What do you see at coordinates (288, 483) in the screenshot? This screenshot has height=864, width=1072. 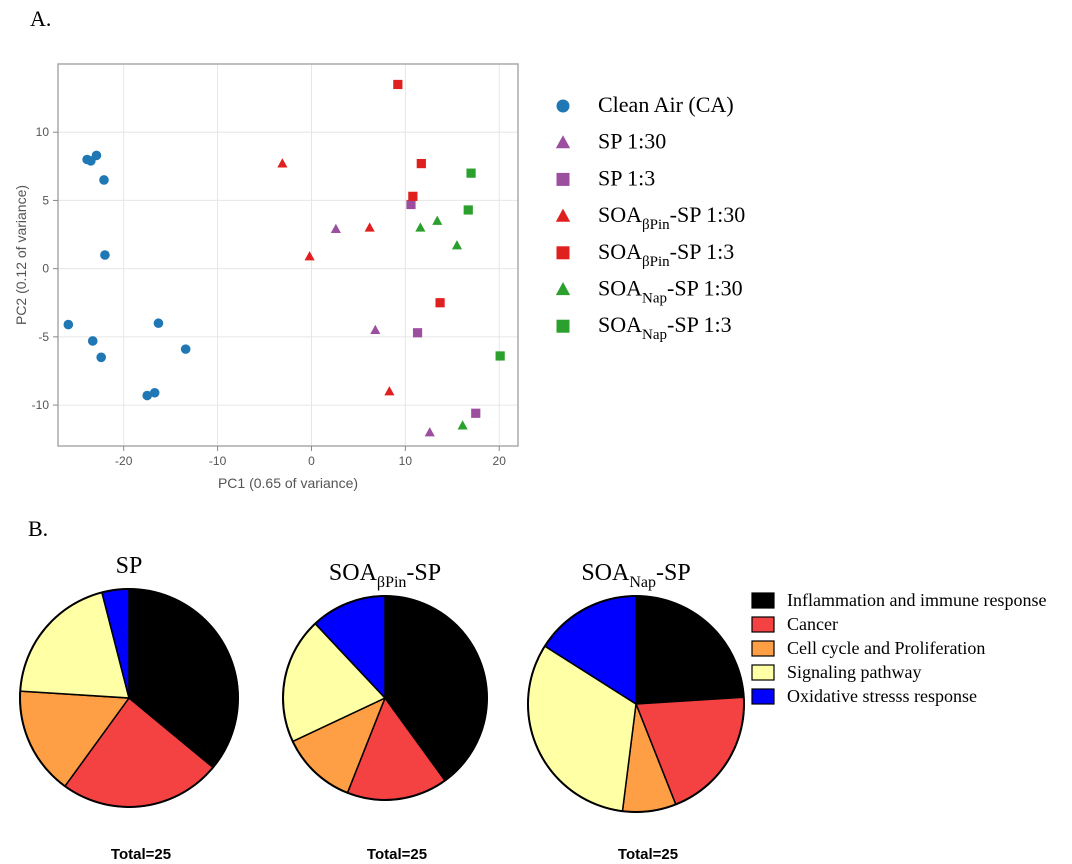 I see `x-axis-label: PC1 (0.65 of variance)` at bounding box center [288, 483].